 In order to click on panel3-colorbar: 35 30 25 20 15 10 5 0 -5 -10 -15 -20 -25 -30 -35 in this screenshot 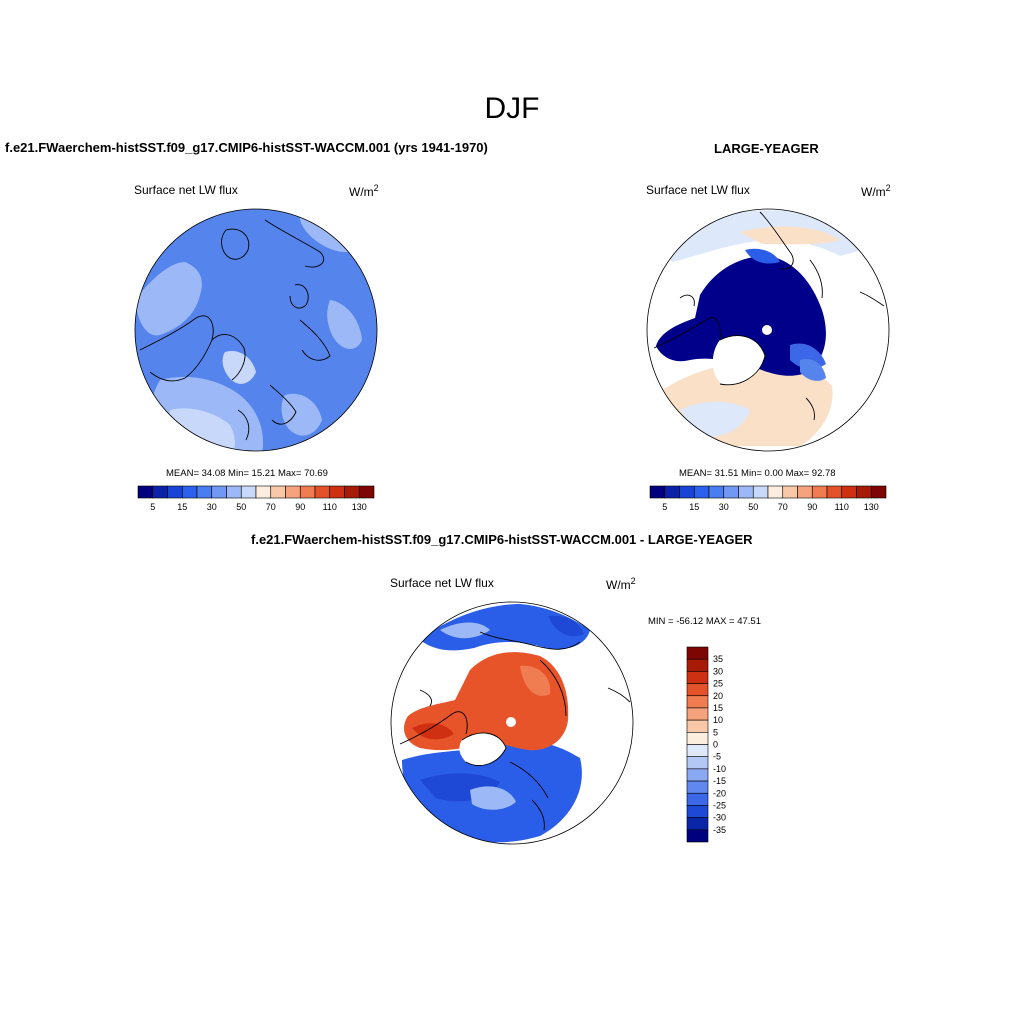, I will do `click(706, 744)`.